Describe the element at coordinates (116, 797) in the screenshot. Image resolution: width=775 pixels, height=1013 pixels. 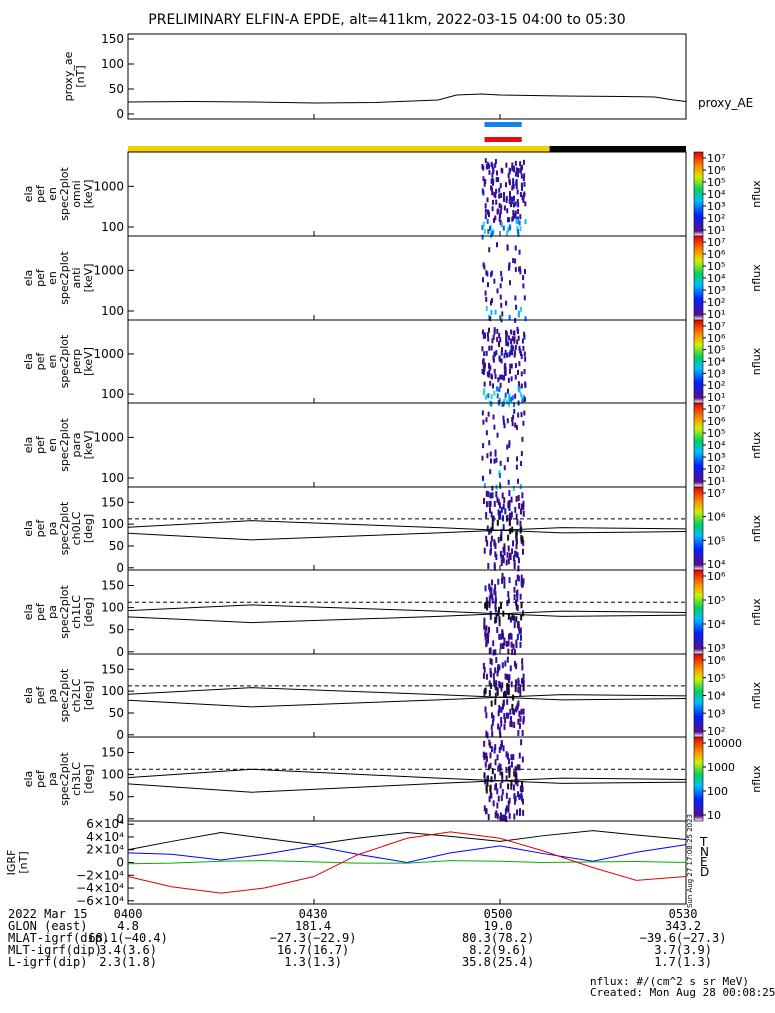
I see `ch3LC-tick-label: 50` at that location.